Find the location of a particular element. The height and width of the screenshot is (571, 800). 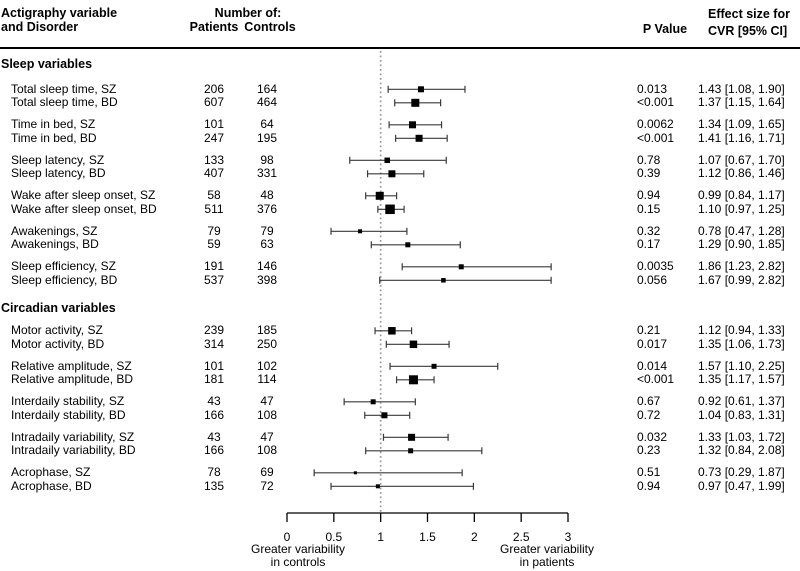

row-effect-ci: 1.35 [1.17, 1.57] is located at coordinates (741, 379).